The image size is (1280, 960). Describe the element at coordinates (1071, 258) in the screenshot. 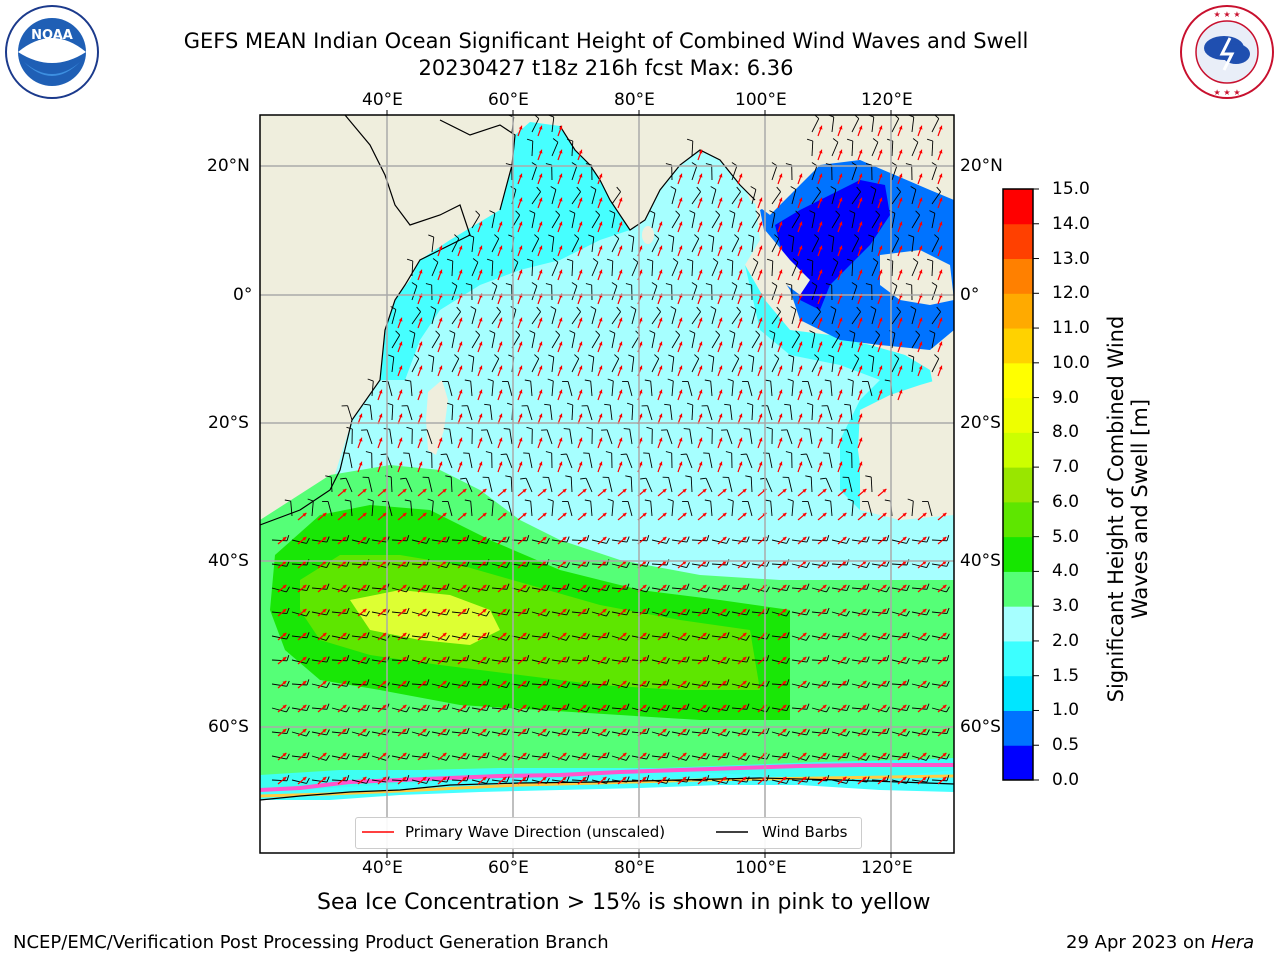

I see `colorbar-tick-label: 13.0` at that location.